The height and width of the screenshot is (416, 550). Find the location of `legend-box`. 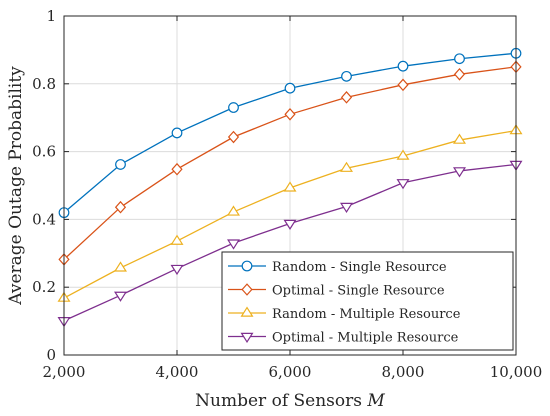

legend-box is located at coordinates (367, 301).